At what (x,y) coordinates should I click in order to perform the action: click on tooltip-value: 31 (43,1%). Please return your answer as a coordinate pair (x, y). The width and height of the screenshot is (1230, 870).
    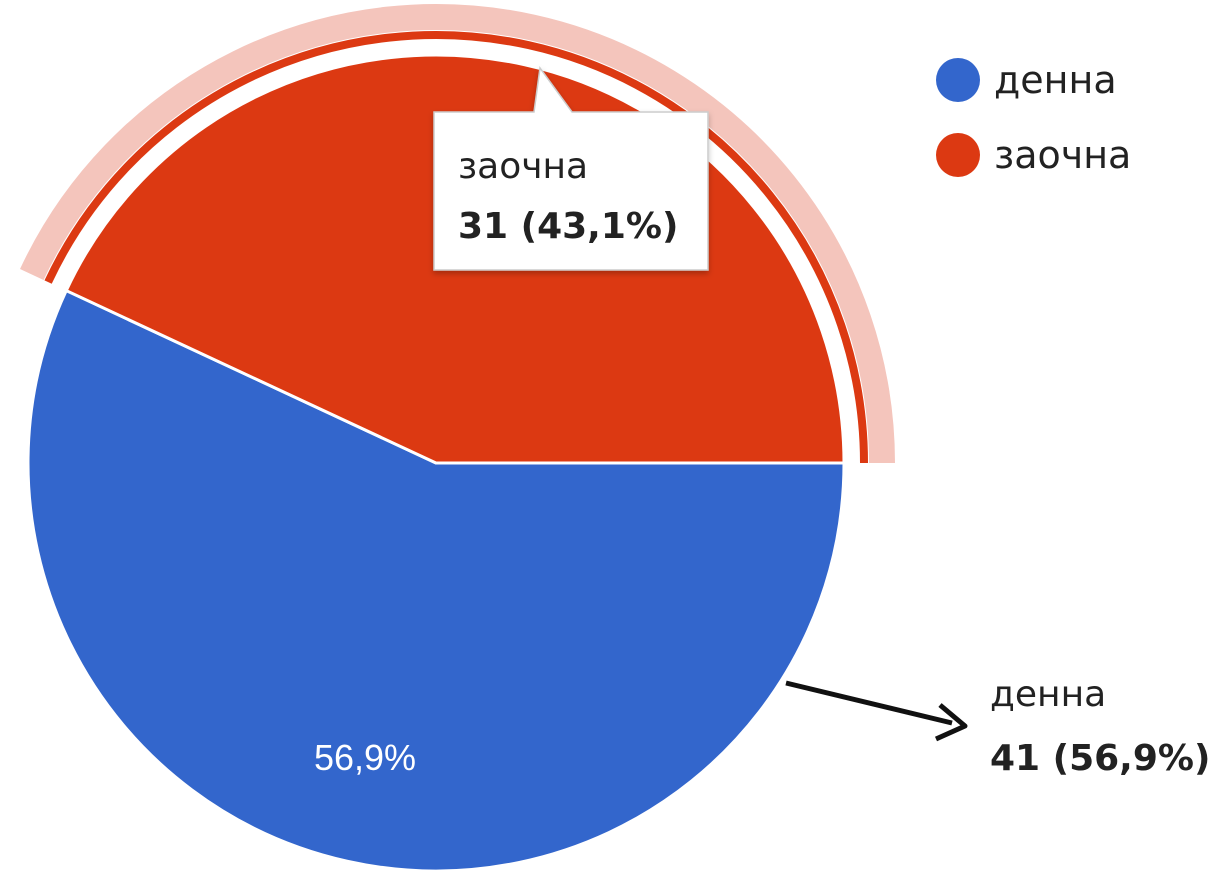
    Looking at the image, I should click on (568, 226).